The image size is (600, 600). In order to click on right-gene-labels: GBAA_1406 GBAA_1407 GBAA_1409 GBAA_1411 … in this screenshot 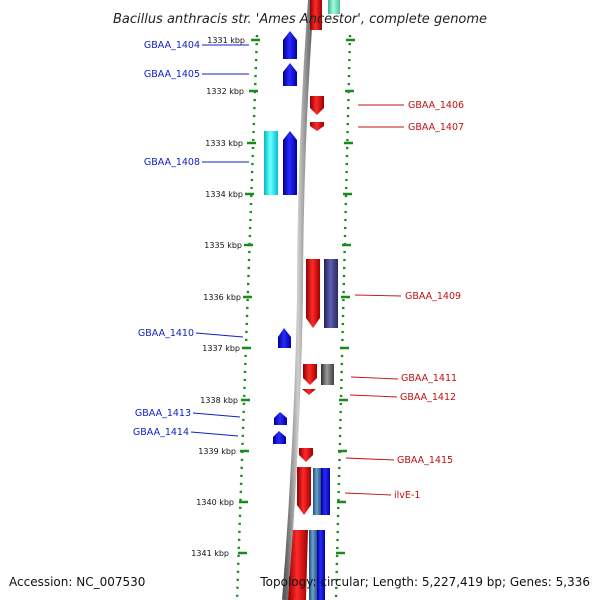, I will do `click(429, 300)`.